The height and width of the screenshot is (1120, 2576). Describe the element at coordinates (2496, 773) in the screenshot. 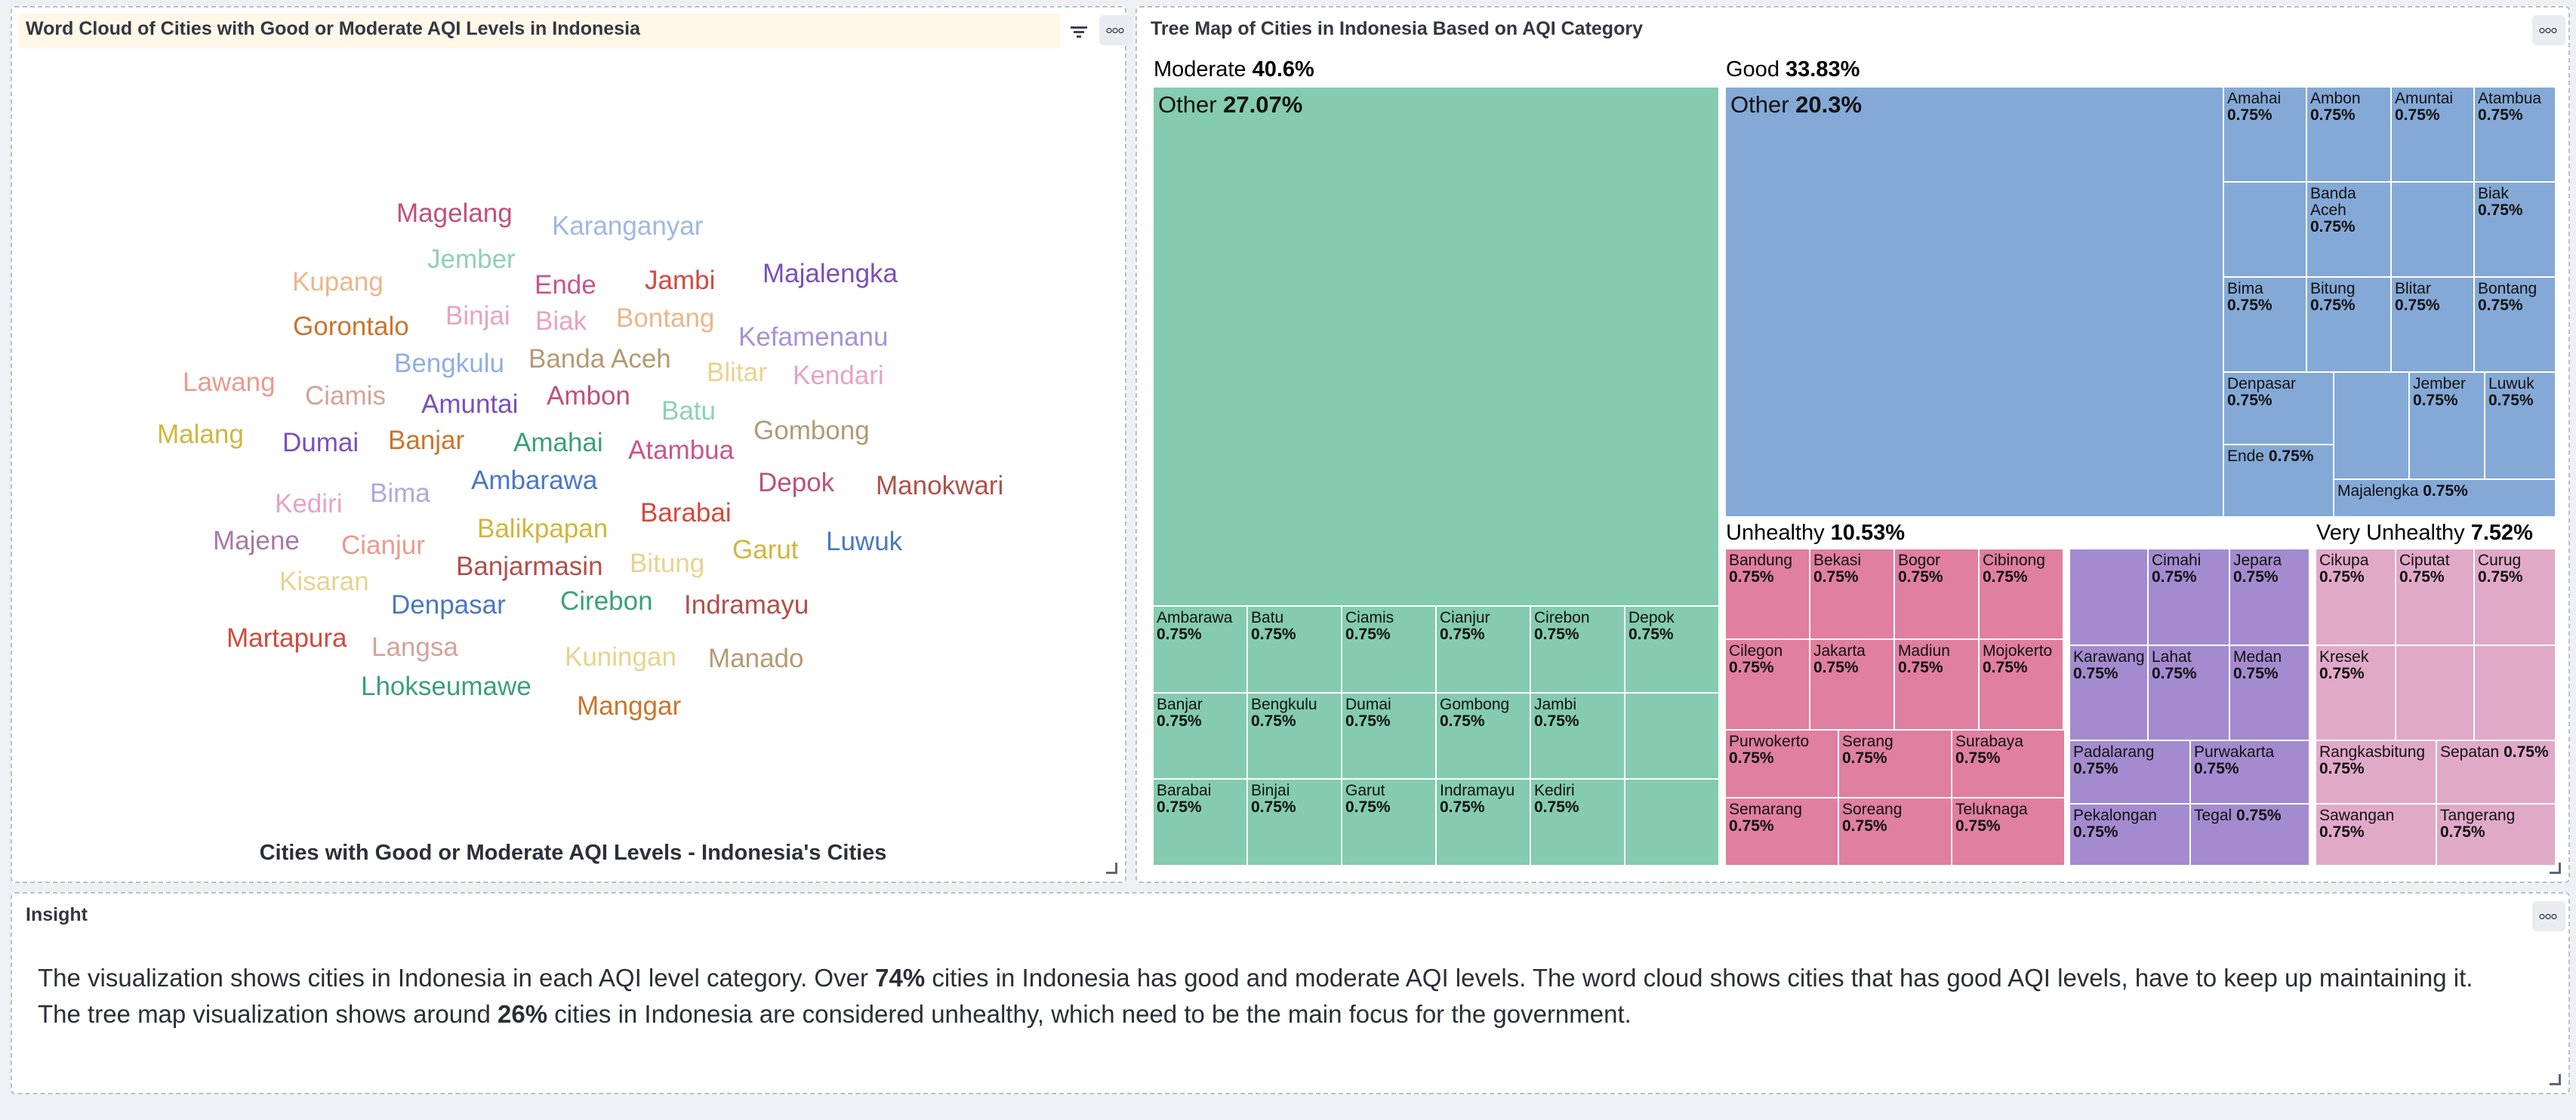

I see `treemap-tile: Sepatan 0.75%` at that location.